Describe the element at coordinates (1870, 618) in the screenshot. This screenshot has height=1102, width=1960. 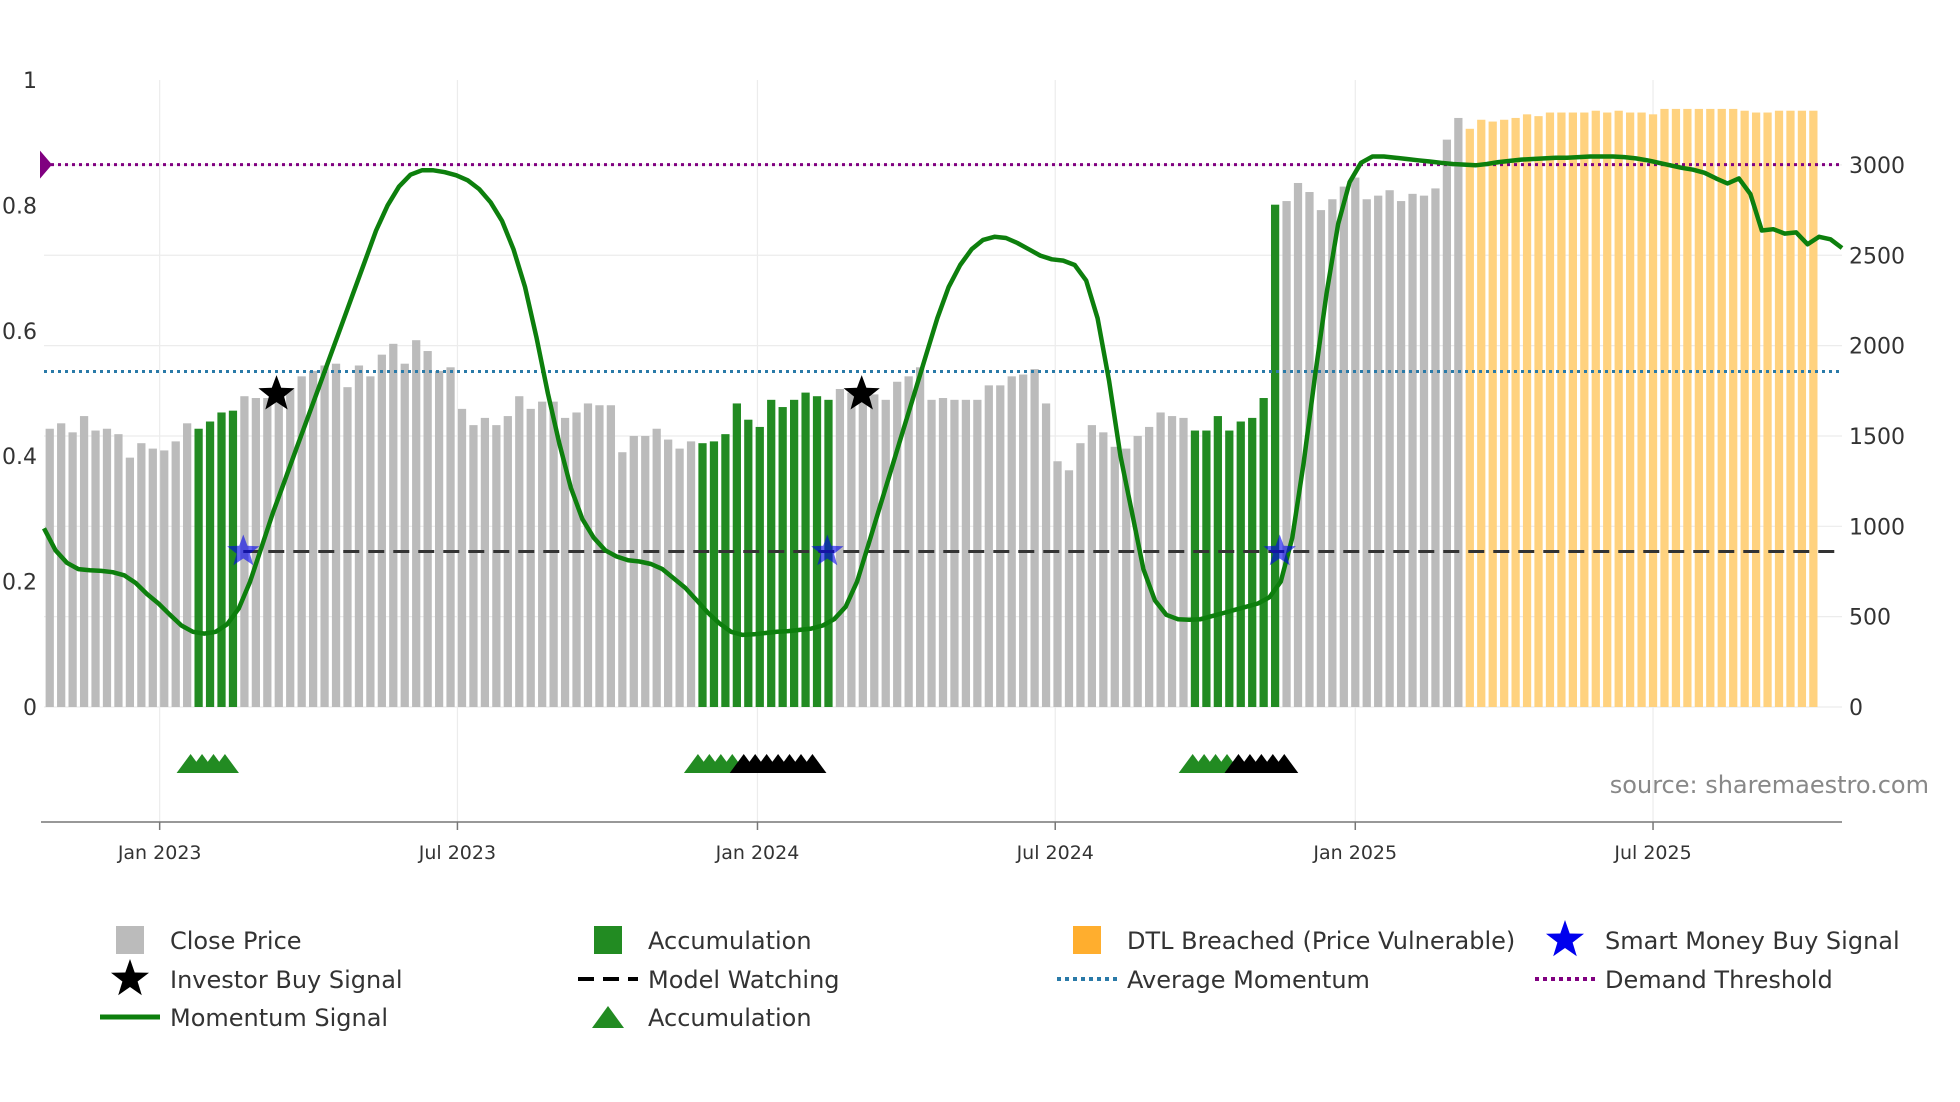
I see `right-axis-tick-label: 500` at that location.